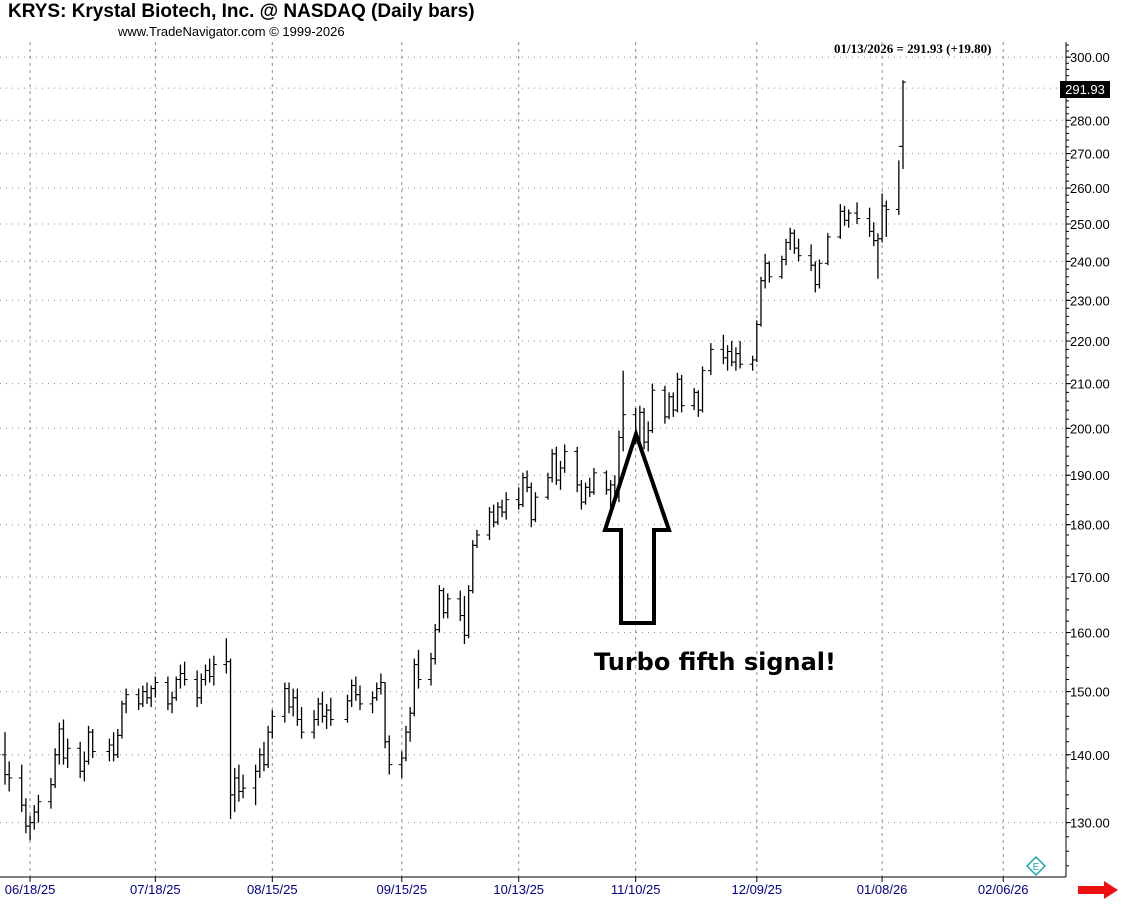 The height and width of the screenshot is (917, 1129). Describe the element at coordinates (715, 662) in the screenshot. I see `signal-annotation: Turbo fifth signal!` at that location.